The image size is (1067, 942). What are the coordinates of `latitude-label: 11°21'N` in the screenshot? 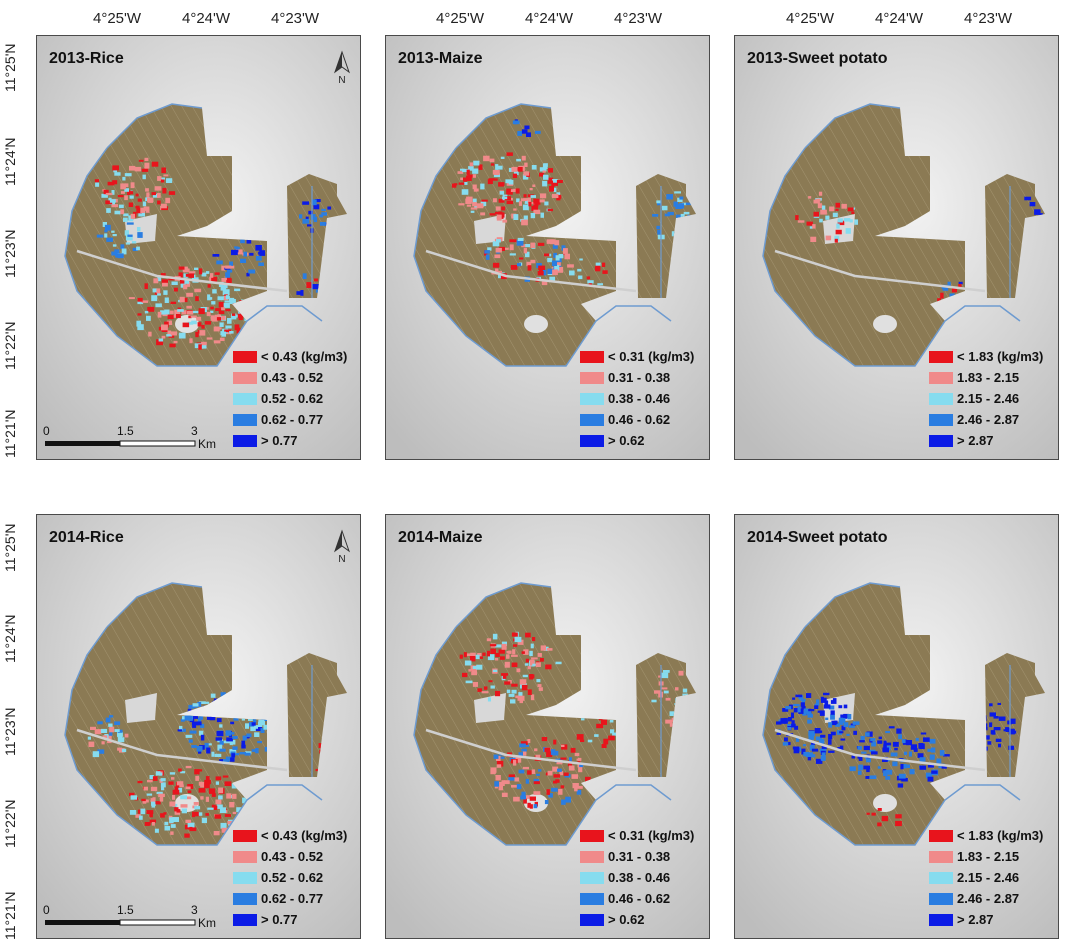 It's located at (10, 916).